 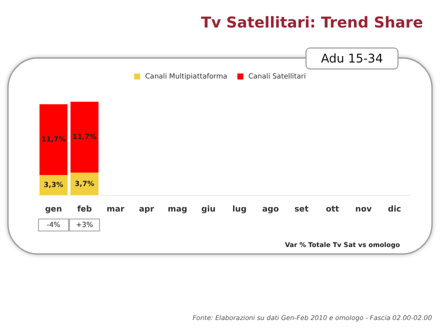 What do you see at coordinates (395, 209) in the screenshot?
I see `x-tick-label: dic` at bounding box center [395, 209].